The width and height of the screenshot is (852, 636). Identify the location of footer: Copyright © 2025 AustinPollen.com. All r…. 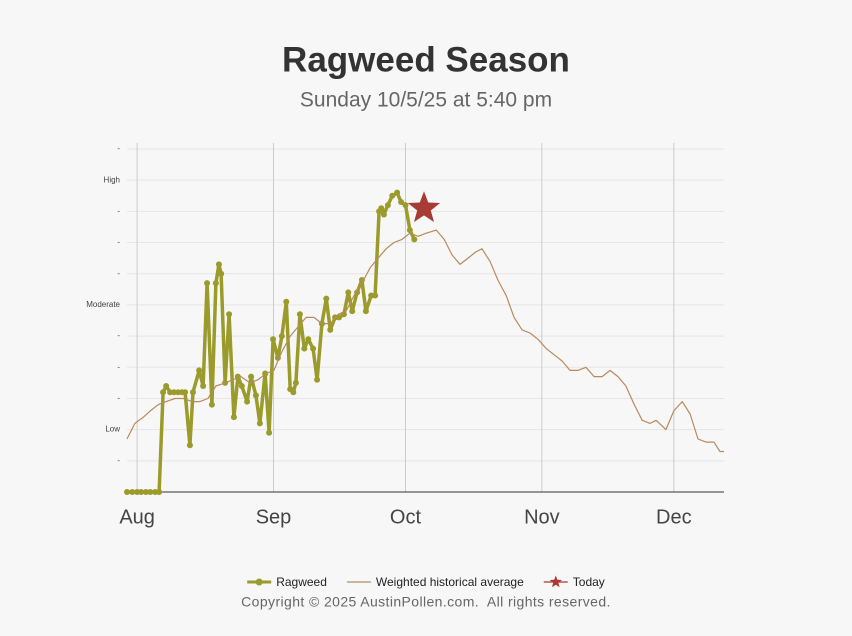
(426, 602).